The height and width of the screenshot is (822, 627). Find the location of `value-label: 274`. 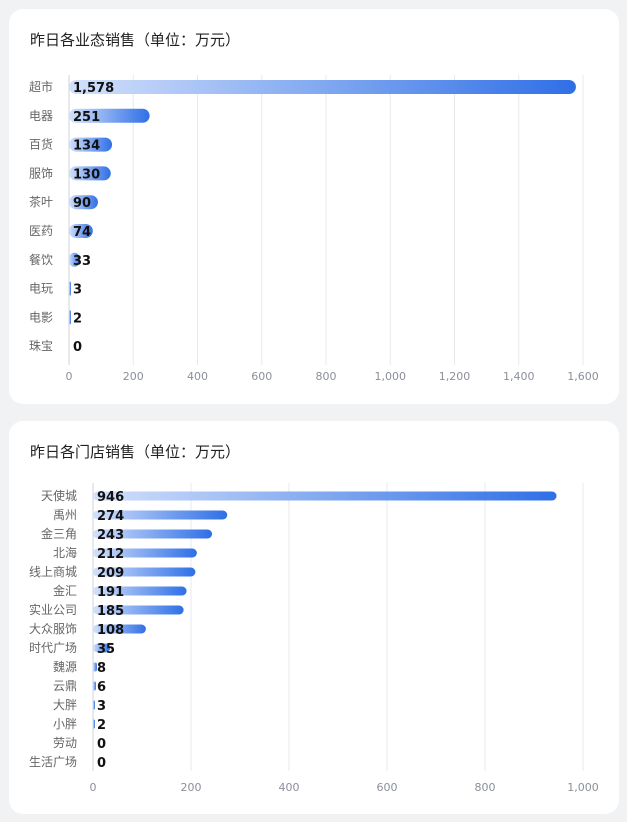

value-label: 274 is located at coordinates (110, 516).